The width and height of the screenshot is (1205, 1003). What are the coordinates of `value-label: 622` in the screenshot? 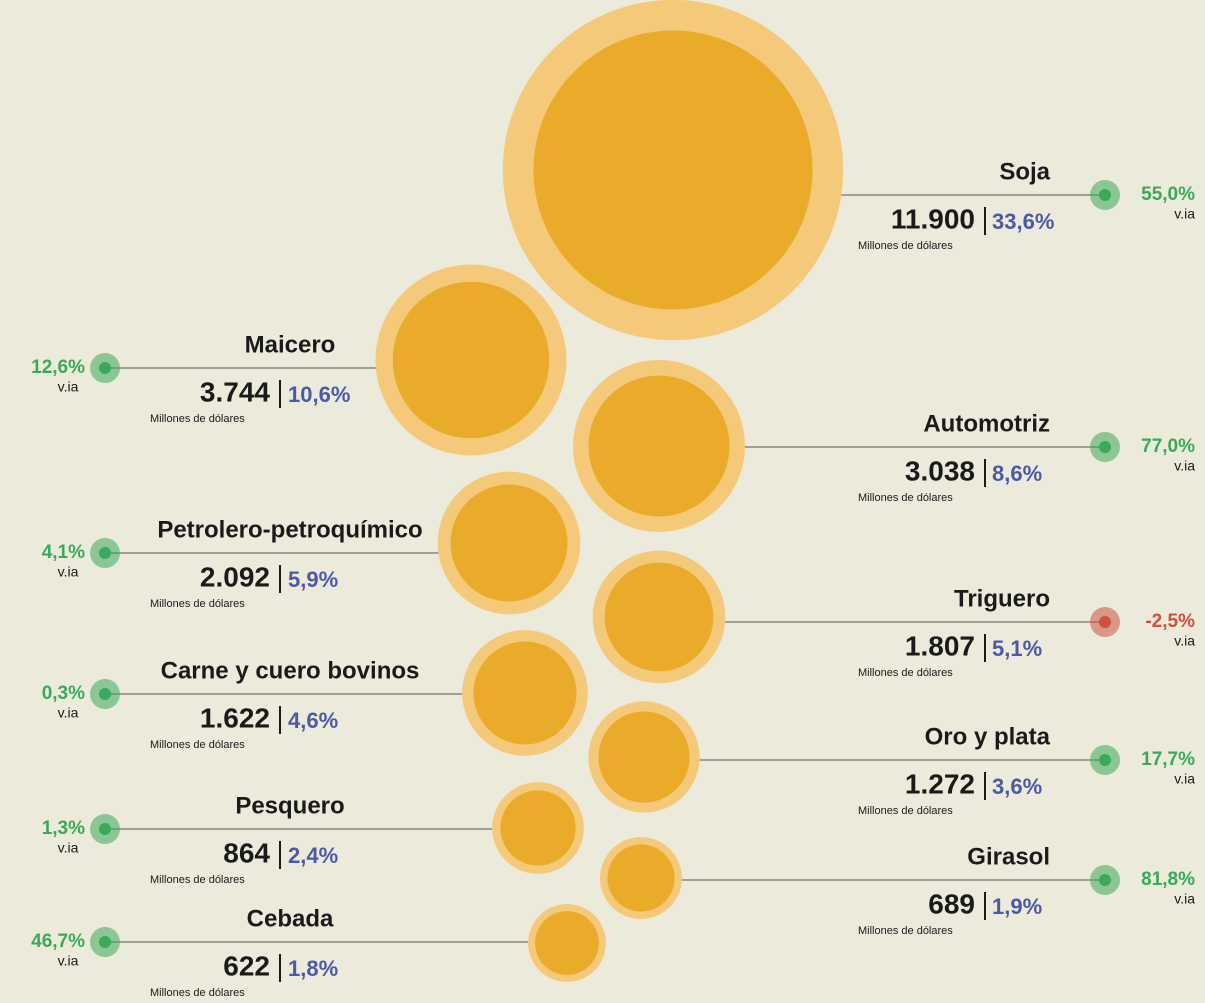 It's located at (246, 965).